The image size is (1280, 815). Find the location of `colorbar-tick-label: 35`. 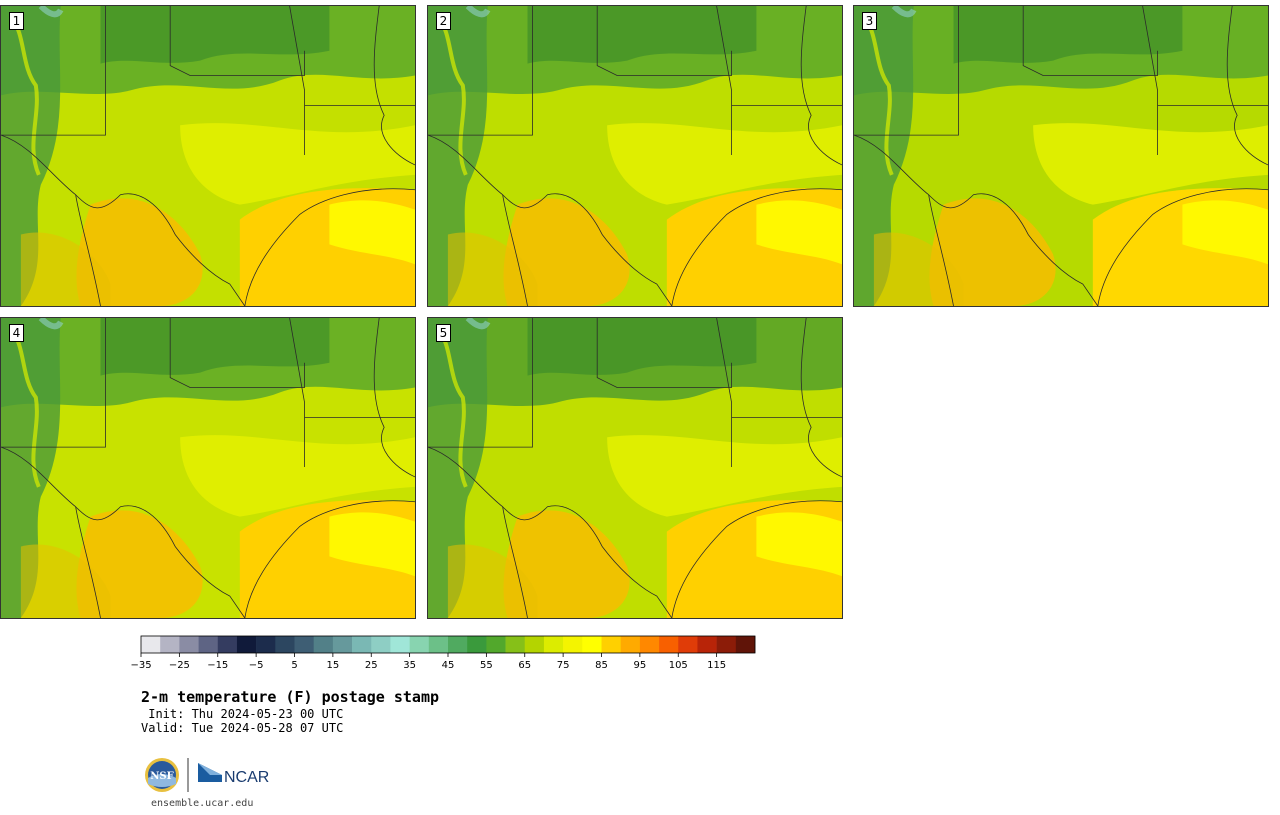

colorbar-tick-label: 35 is located at coordinates (409, 665).